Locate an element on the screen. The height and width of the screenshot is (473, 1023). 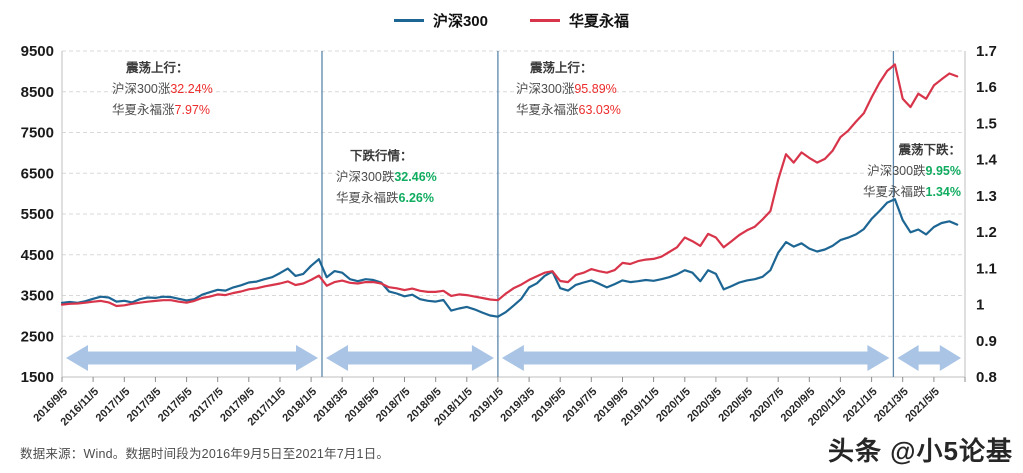
annotation-line: 沪深300跌32.46% is located at coordinates (386, 177).